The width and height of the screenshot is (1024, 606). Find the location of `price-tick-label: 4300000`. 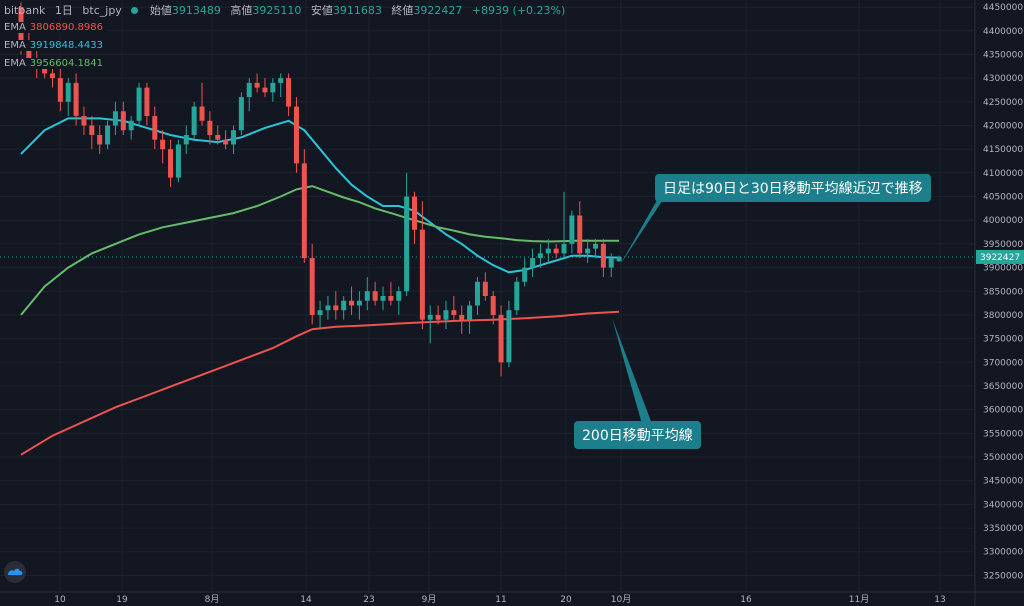

price-tick-label: 4300000 is located at coordinates (1003, 79).